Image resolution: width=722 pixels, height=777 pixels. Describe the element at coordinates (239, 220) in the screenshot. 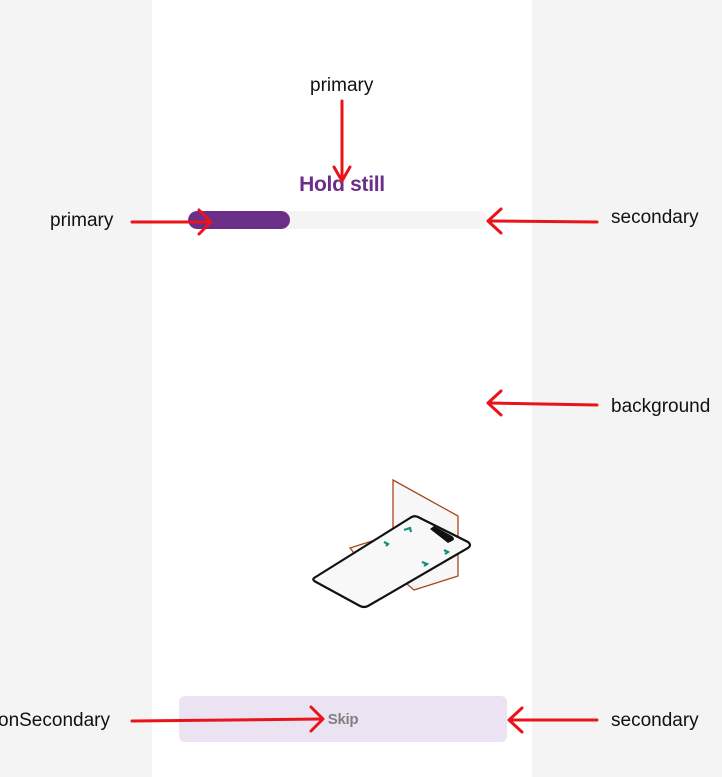

I see `progress-bar-fill` at that location.